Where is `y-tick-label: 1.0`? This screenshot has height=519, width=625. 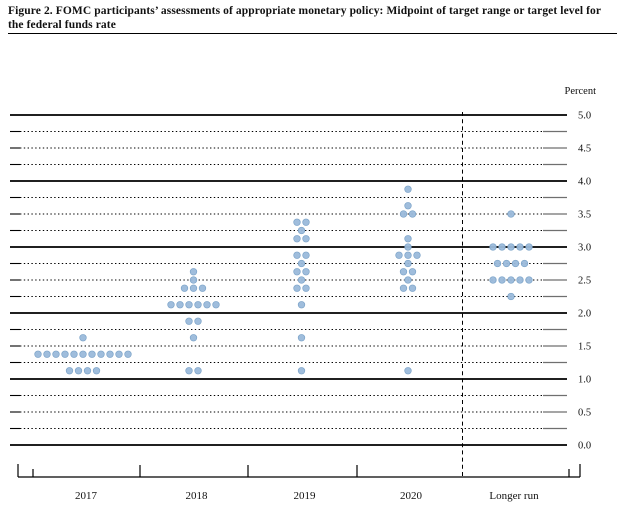 y-tick-label: 1.0 is located at coordinates (584, 380).